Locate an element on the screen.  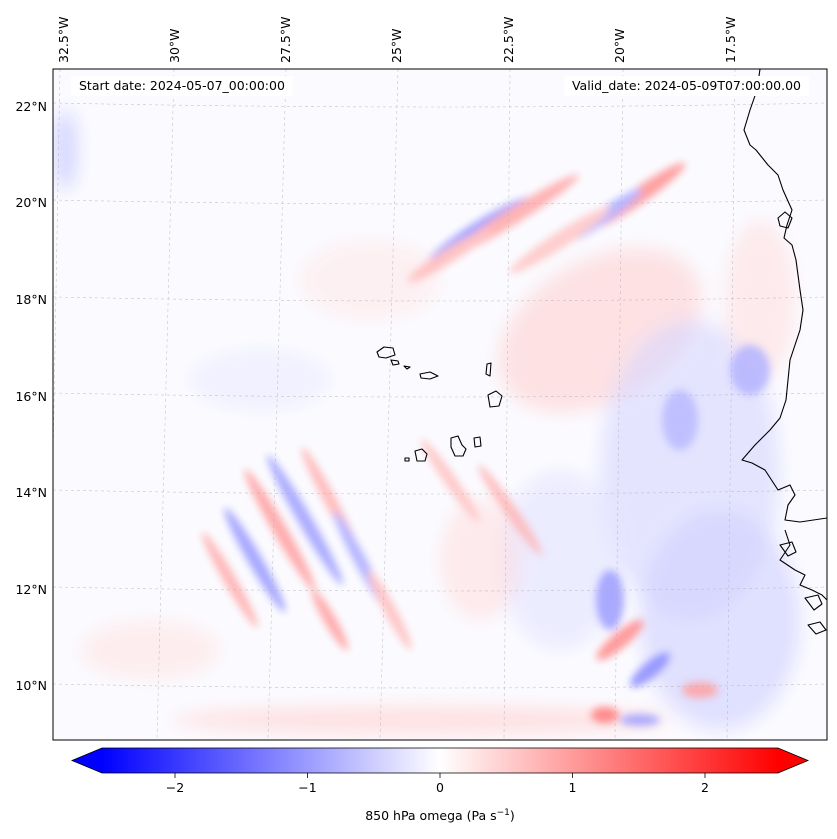
colorbar-label-exponent: −1 is located at coordinates (503, 813).